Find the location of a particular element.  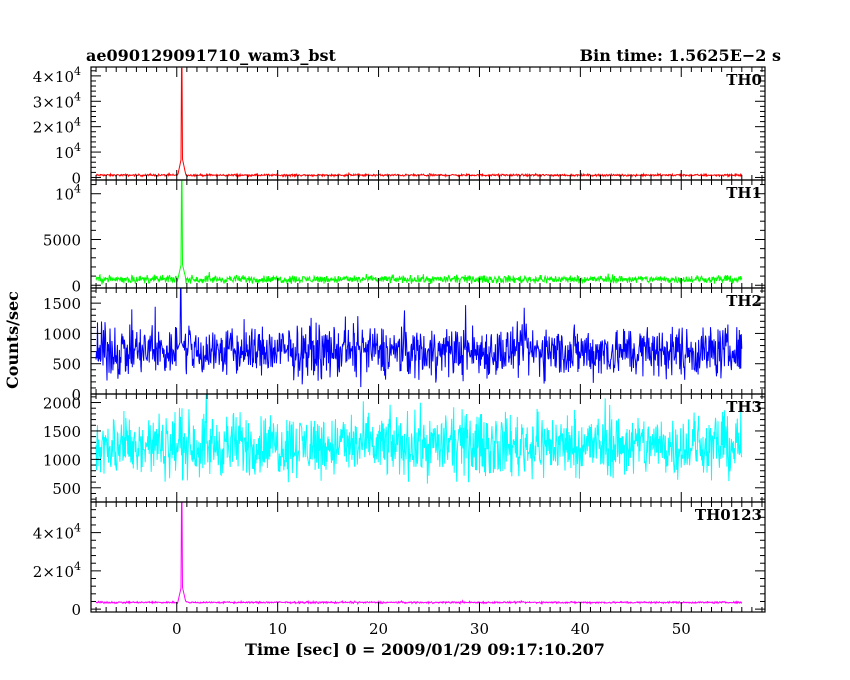

panel-label: TH1 is located at coordinates (744, 193).